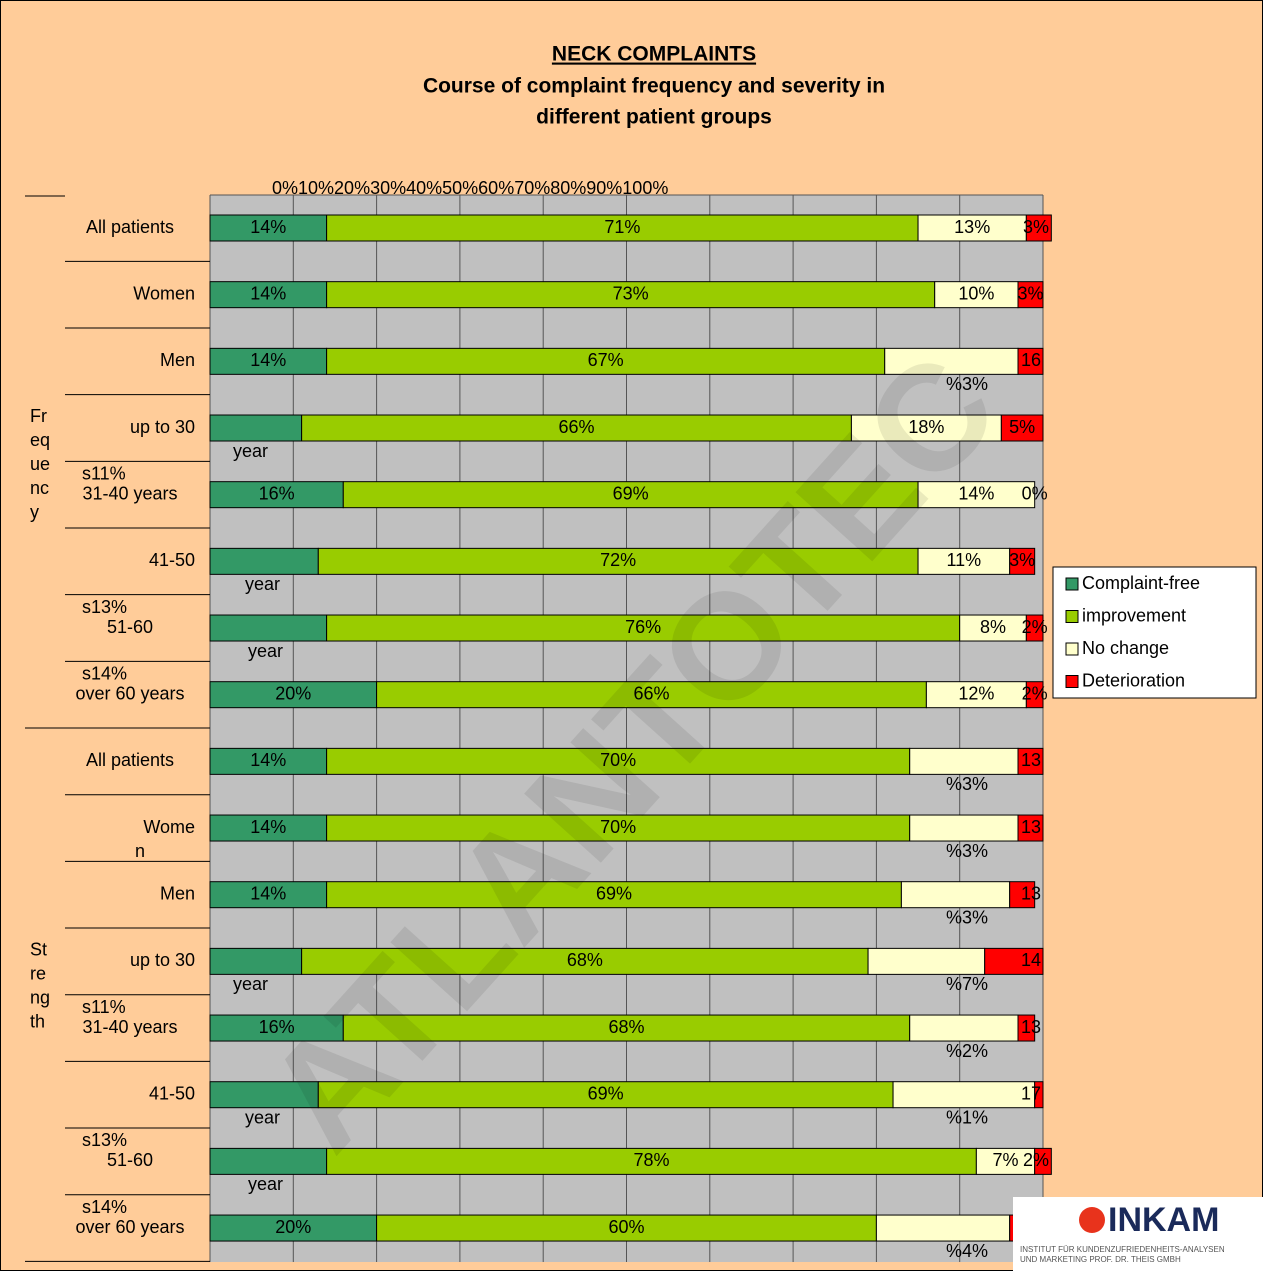  What do you see at coordinates (130, 227) in the screenshot?
I see `row-label: All patients` at bounding box center [130, 227].